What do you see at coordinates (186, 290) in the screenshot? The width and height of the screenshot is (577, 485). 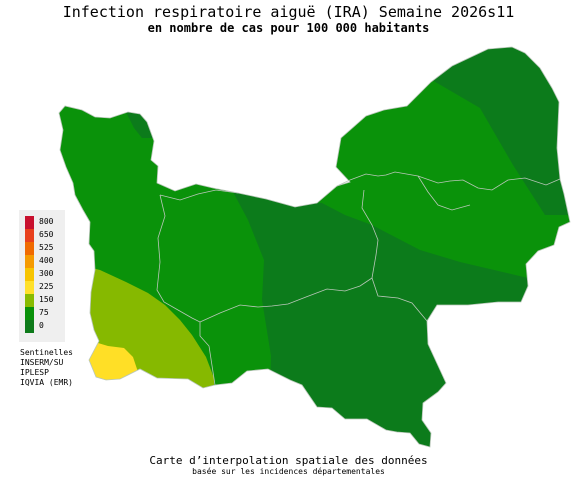 I see `border-west-department` at bounding box center [186, 290].